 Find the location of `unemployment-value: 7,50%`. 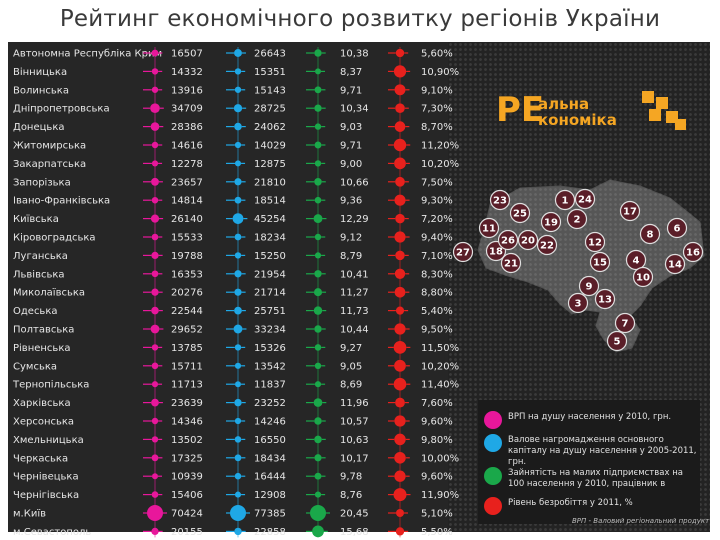

unemployment-value: 7,50% is located at coordinates (437, 182).